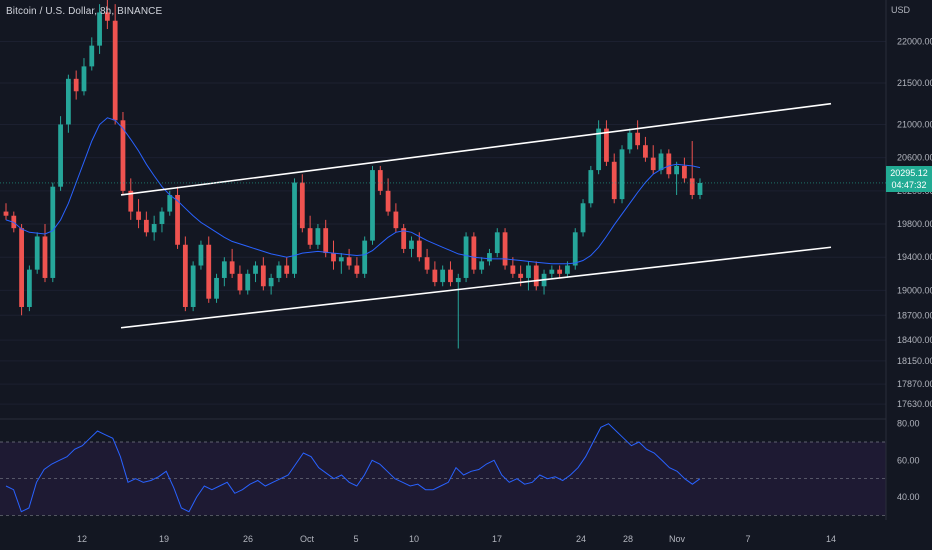 The height and width of the screenshot is (550, 932). What do you see at coordinates (414, 539) in the screenshot?
I see `time-tick-label: 10` at bounding box center [414, 539].